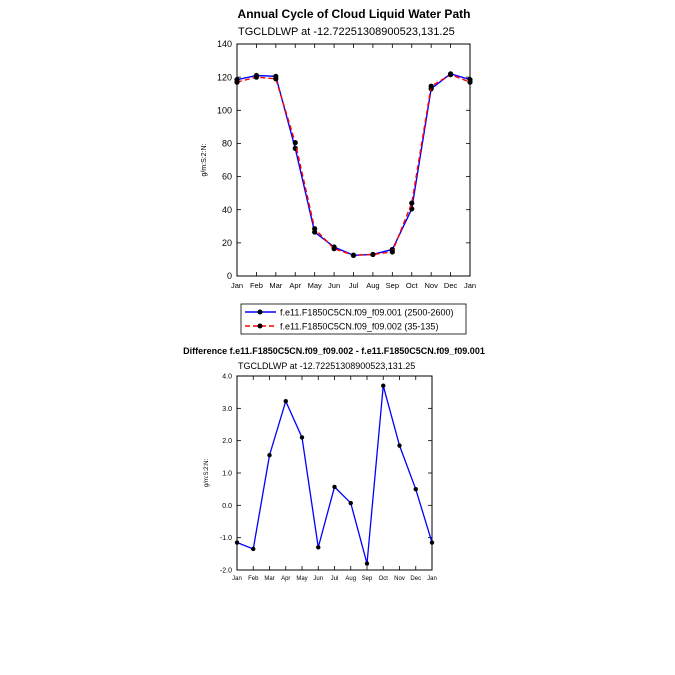 This screenshot has width=675, height=675. What do you see at coordinates (366, 313) in the screenshot?
I see `legend-label-series-1: f.e11.F1850C5CN.f09_f09.001 (2500-2600)` at bounding box center [366, 313].